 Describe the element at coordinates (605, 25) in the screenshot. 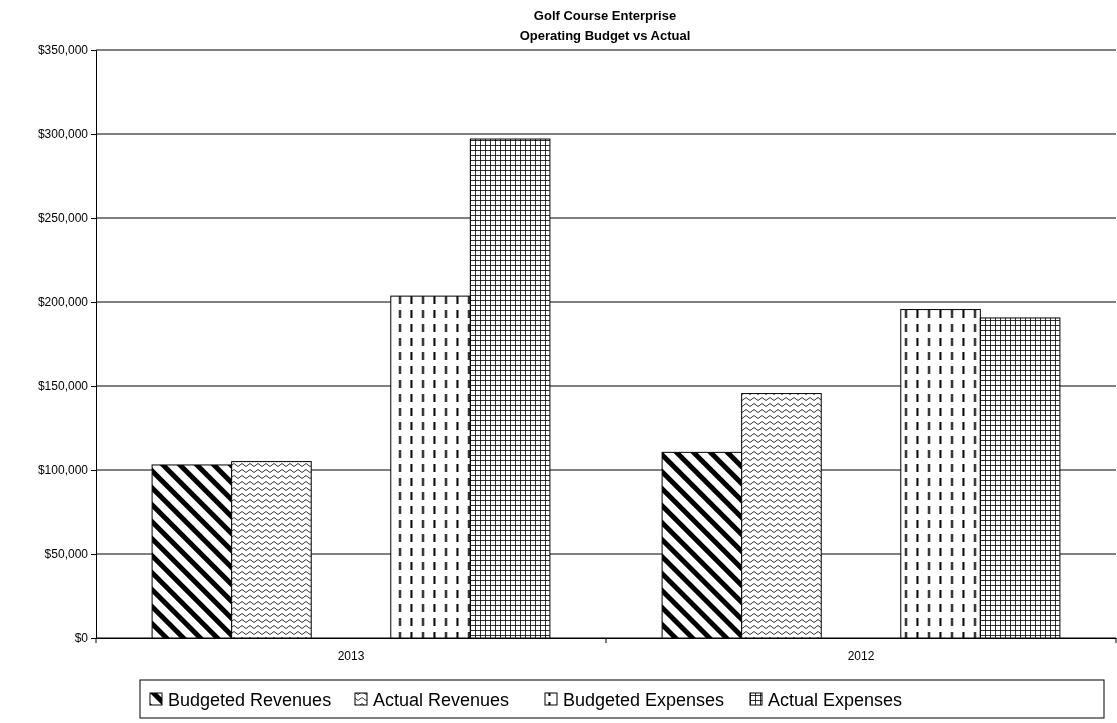

I see `chart-title: Golf Course Enterprise Operating Budget vs Actual` at that location.